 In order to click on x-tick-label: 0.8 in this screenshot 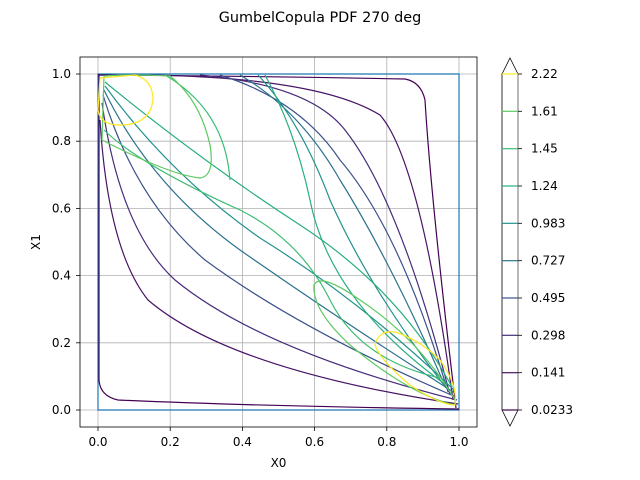, I will do `click(386, 442)`.